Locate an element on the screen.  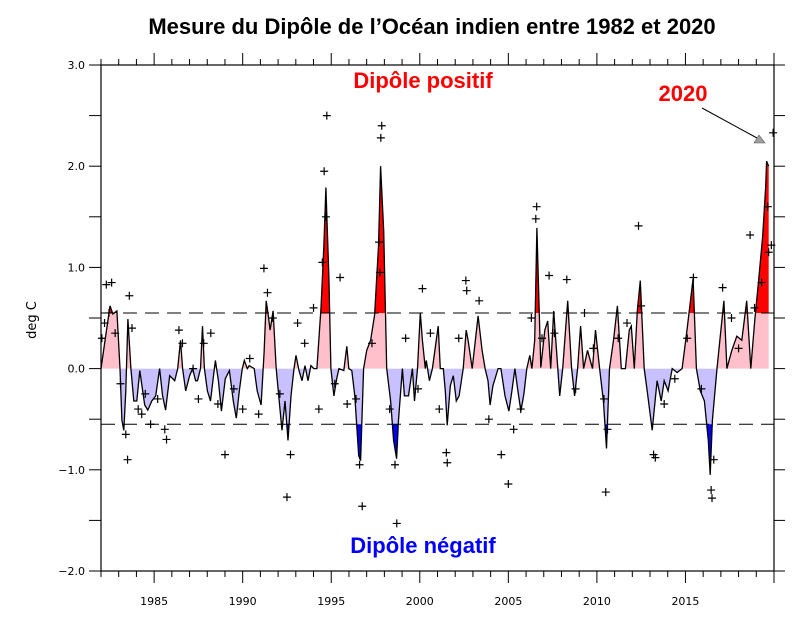
x-tick-label: 1990 is located at coordinates (243, 601).